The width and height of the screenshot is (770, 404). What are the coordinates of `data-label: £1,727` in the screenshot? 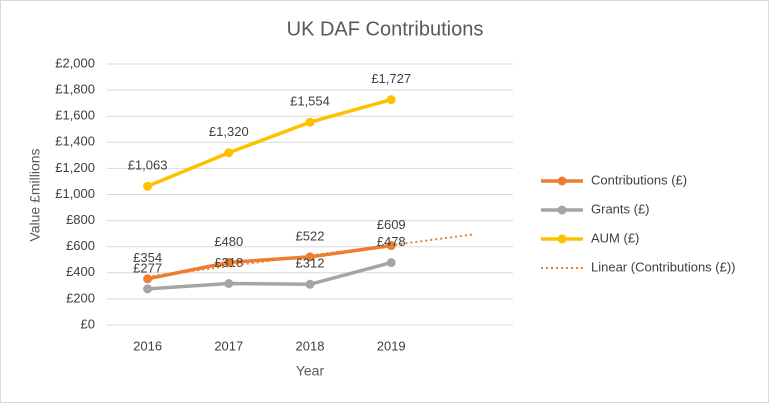 It's located at (391, 78).